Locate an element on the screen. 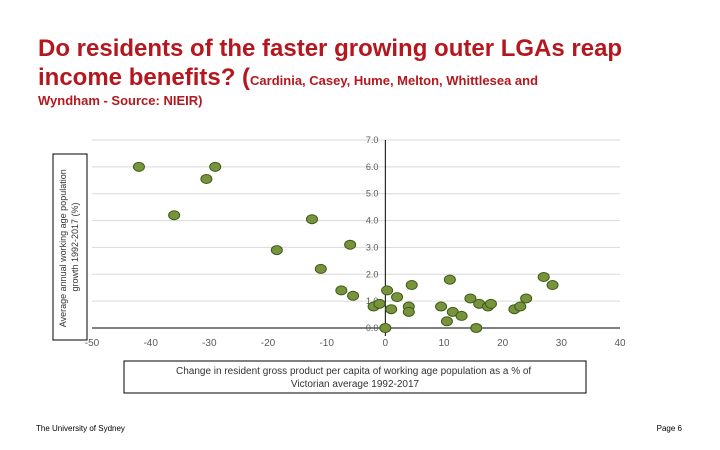  y-tick-label: 3.0 is located at coordinates (372, 247).